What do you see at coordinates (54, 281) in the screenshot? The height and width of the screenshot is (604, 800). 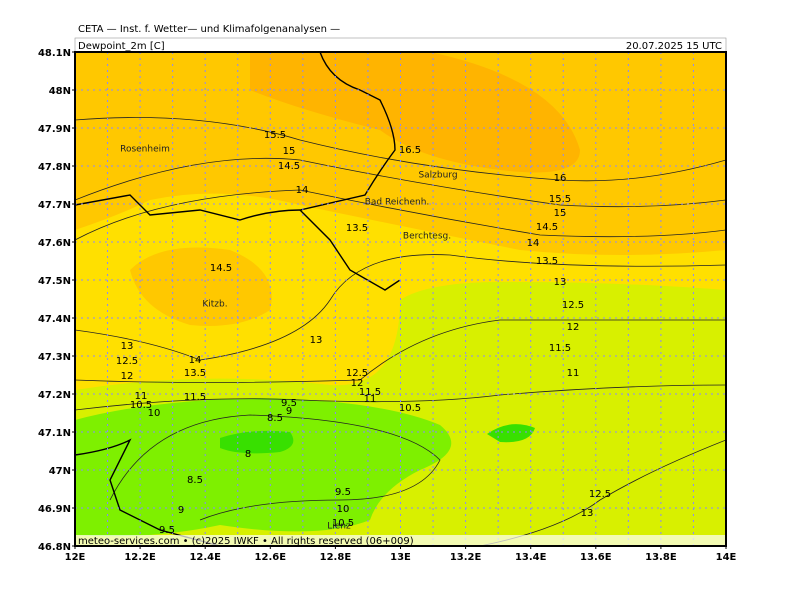 I see `lat-label: 47.5N` at bounding box center [54, 281].